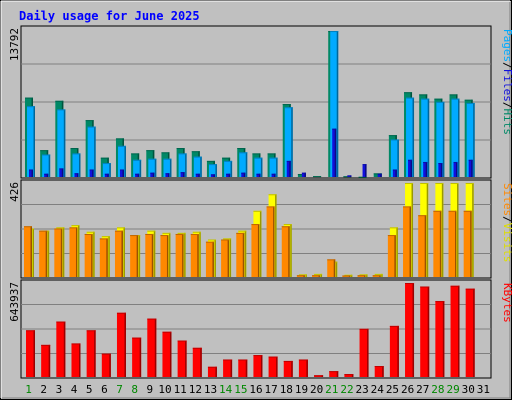  What do you see at coordinates (271, 389) in the screenshot?
I see `x-label-day-17: 17` at bounding box center [271, 389].